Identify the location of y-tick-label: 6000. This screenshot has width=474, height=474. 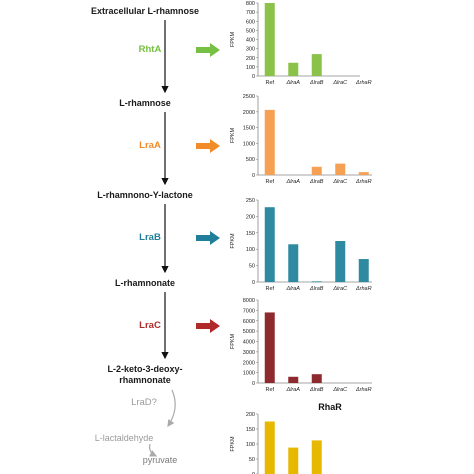
(249, 322).